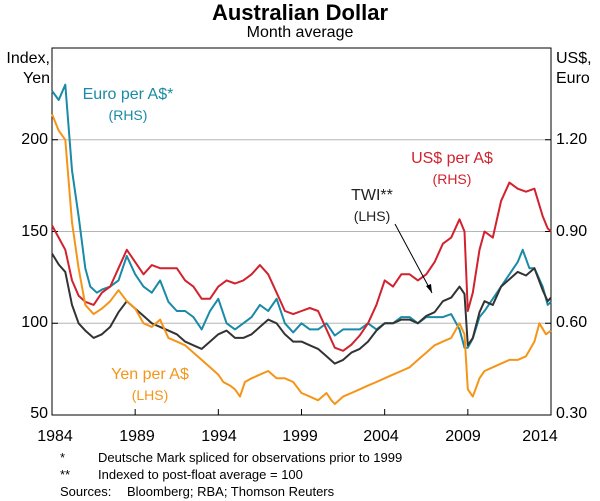  I want to click on x-tick-label: 2004, so click(381, 436).